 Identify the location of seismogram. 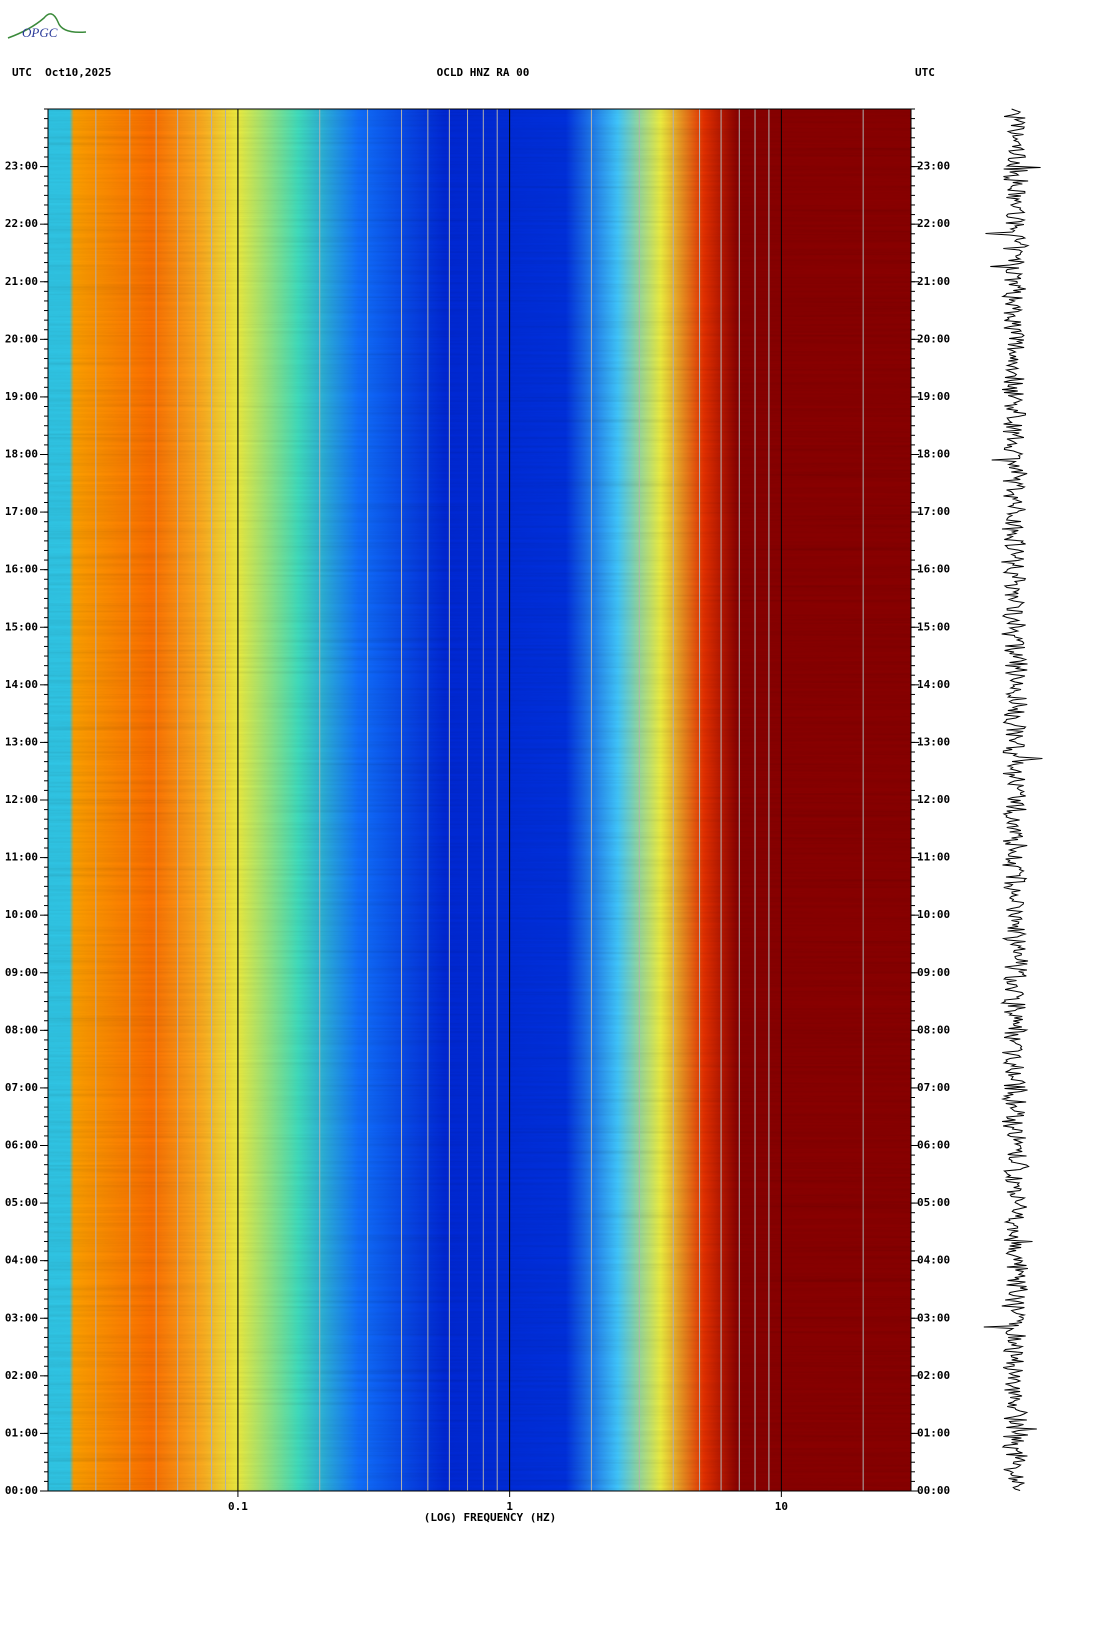
(1013, 799).